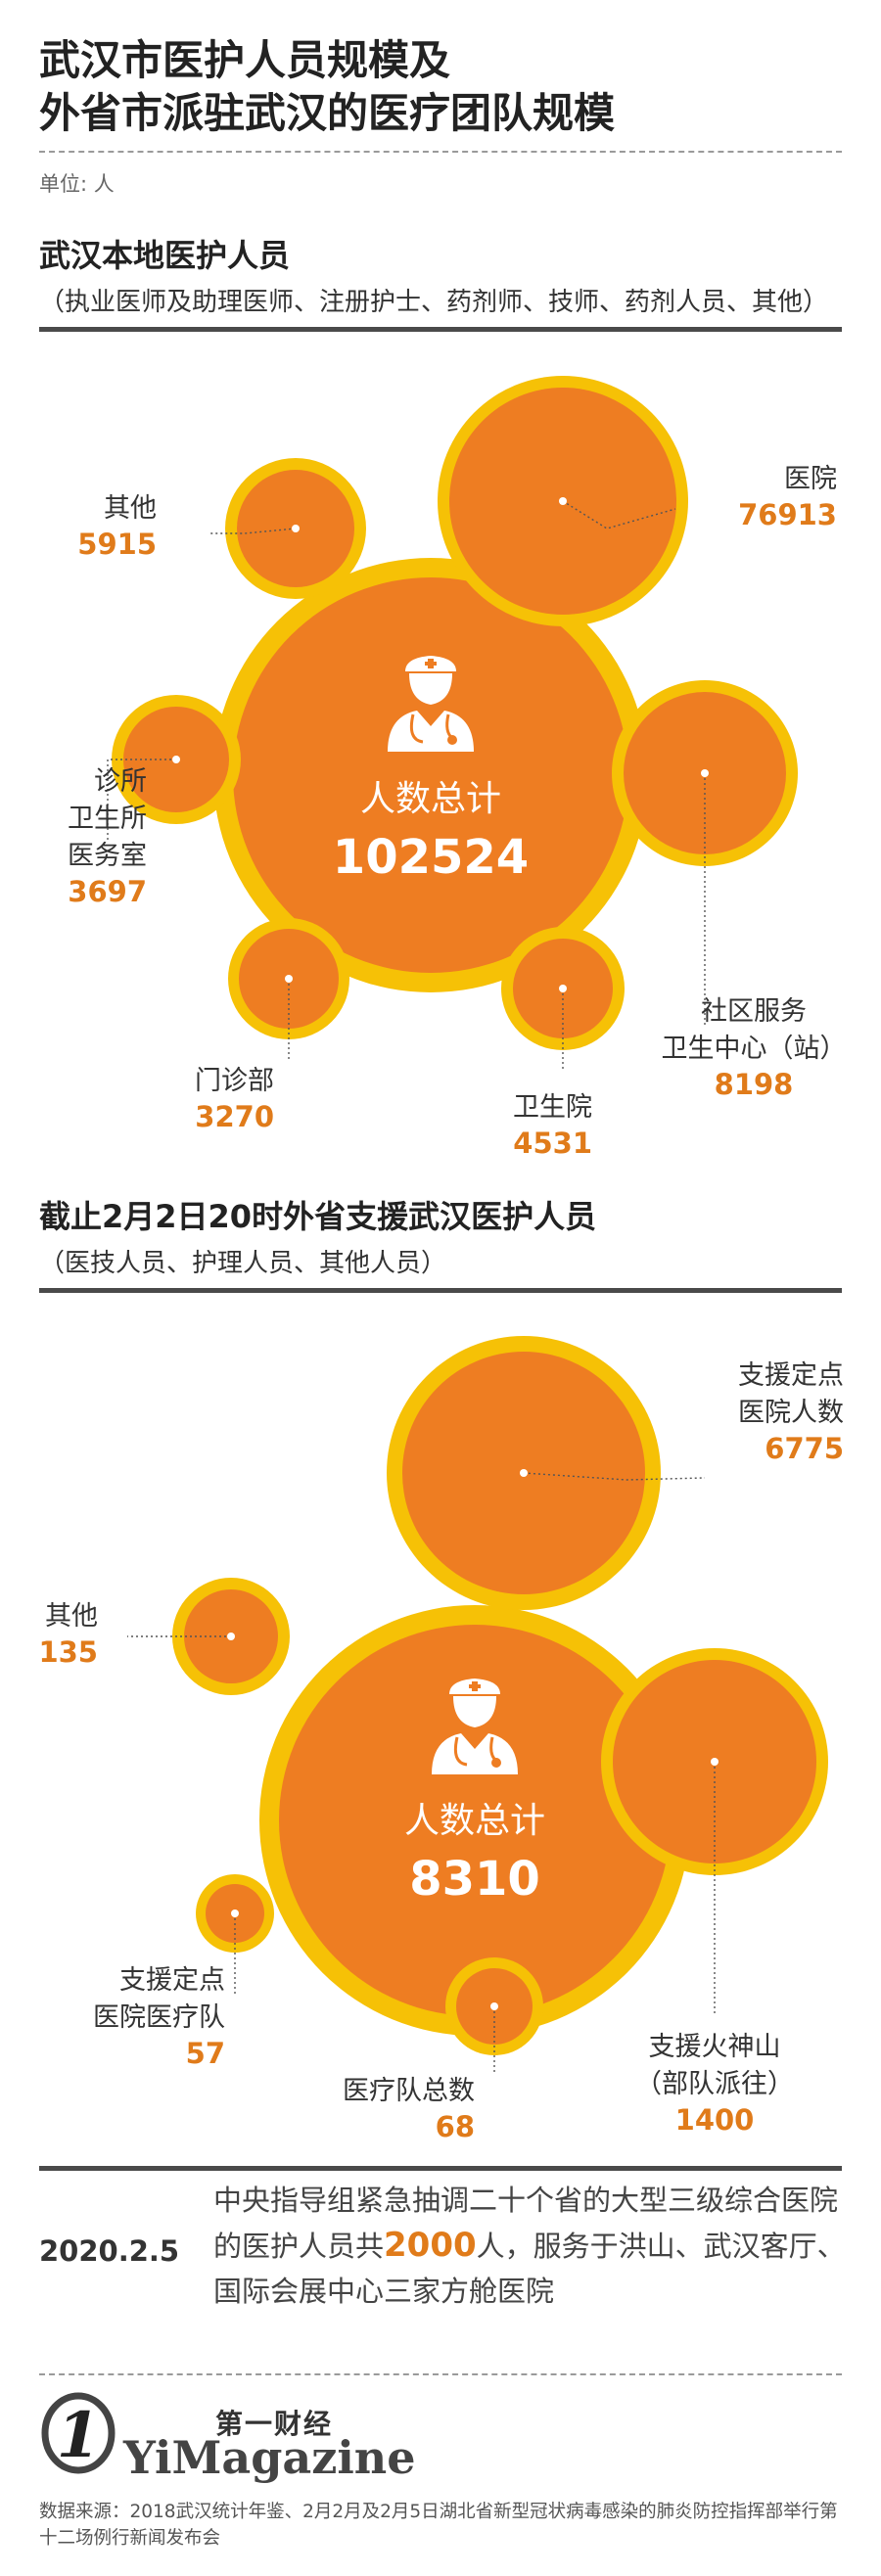  I want to click on item2-3-label-0: 医疗队总数, so click(409, 2091).